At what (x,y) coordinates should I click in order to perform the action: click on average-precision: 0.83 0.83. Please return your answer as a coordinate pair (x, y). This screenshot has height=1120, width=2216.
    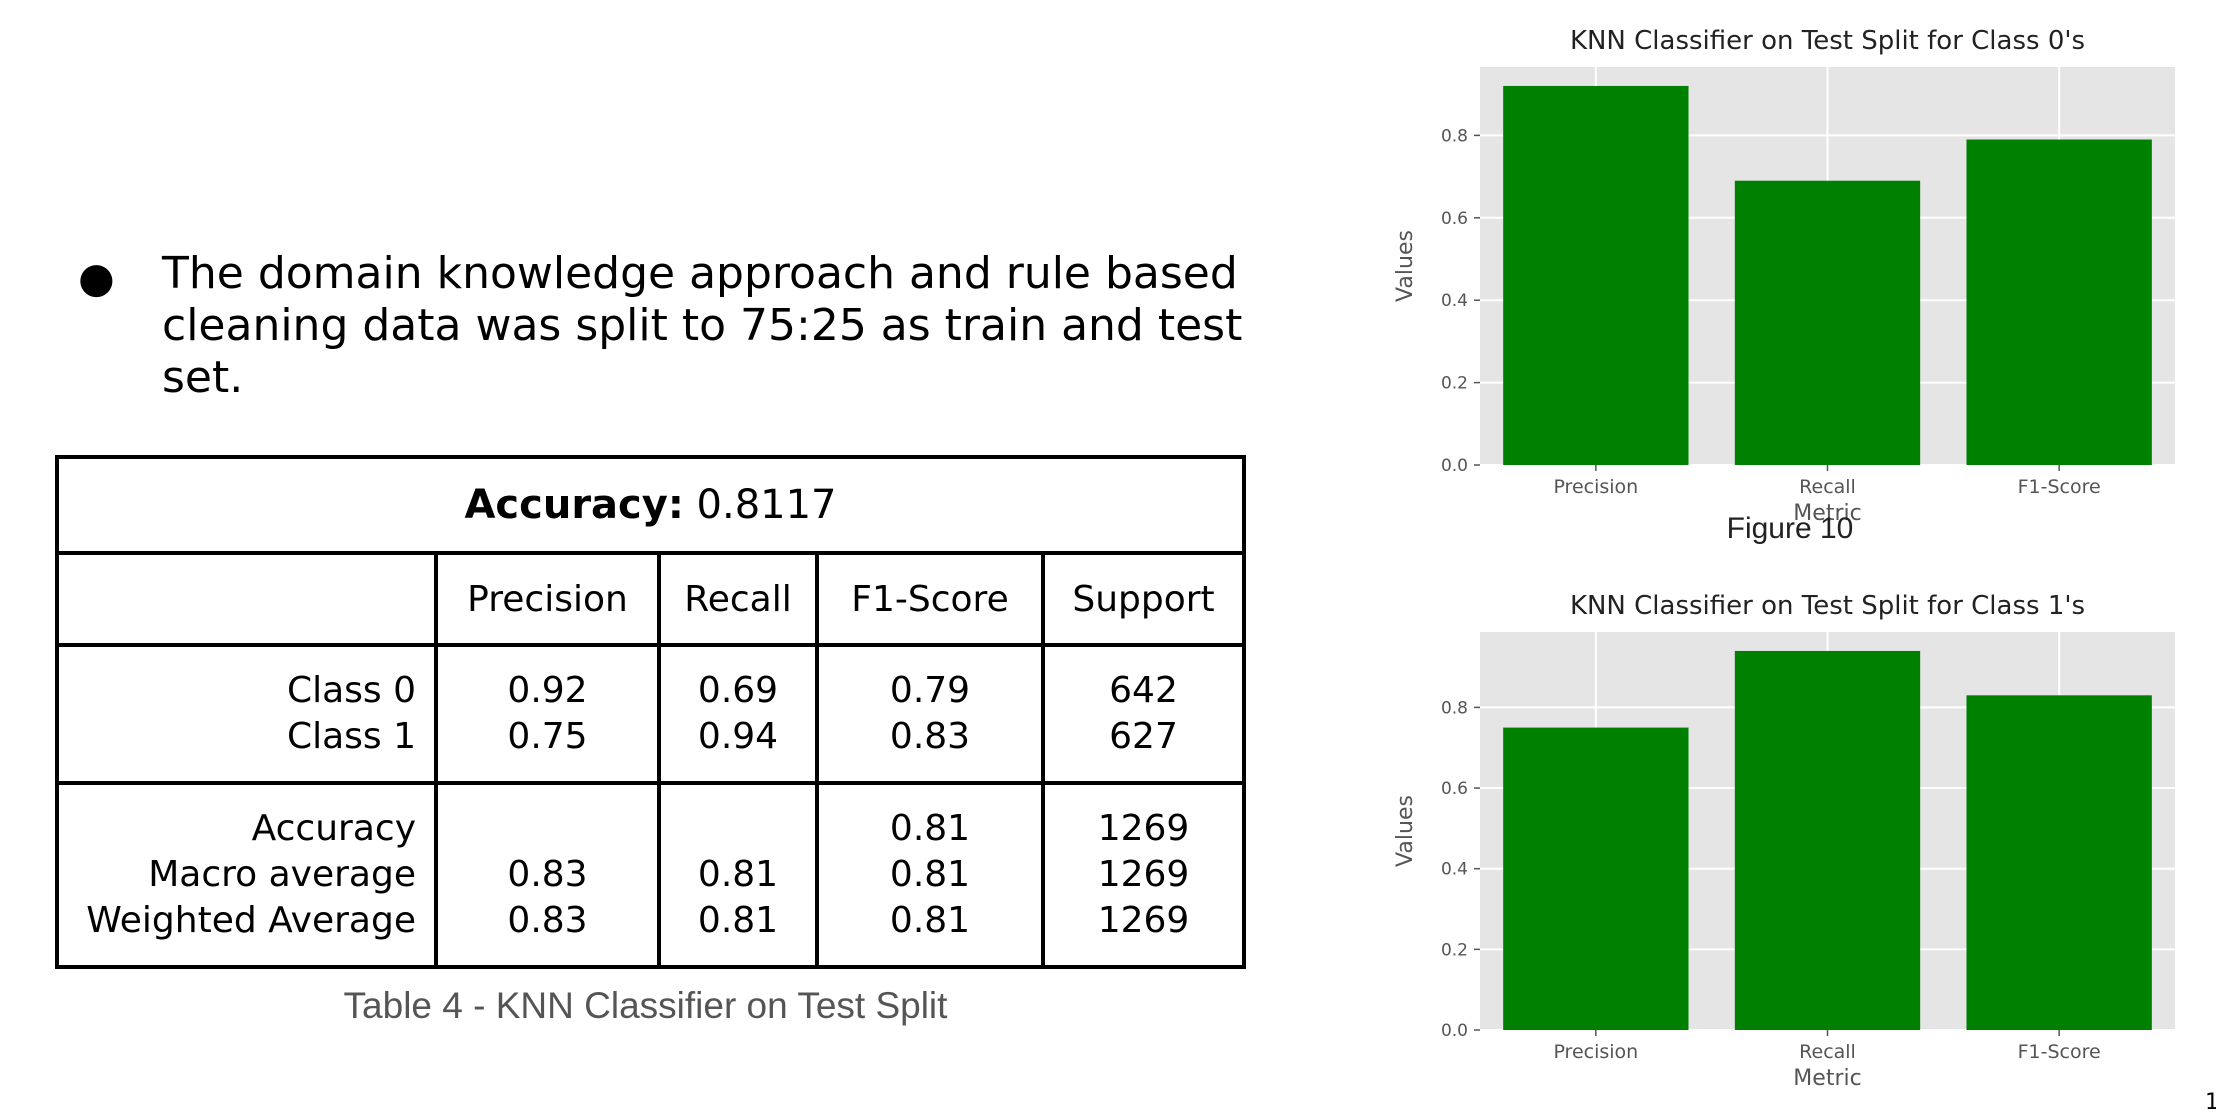
    Looking at the image, I should click on (547, 875).